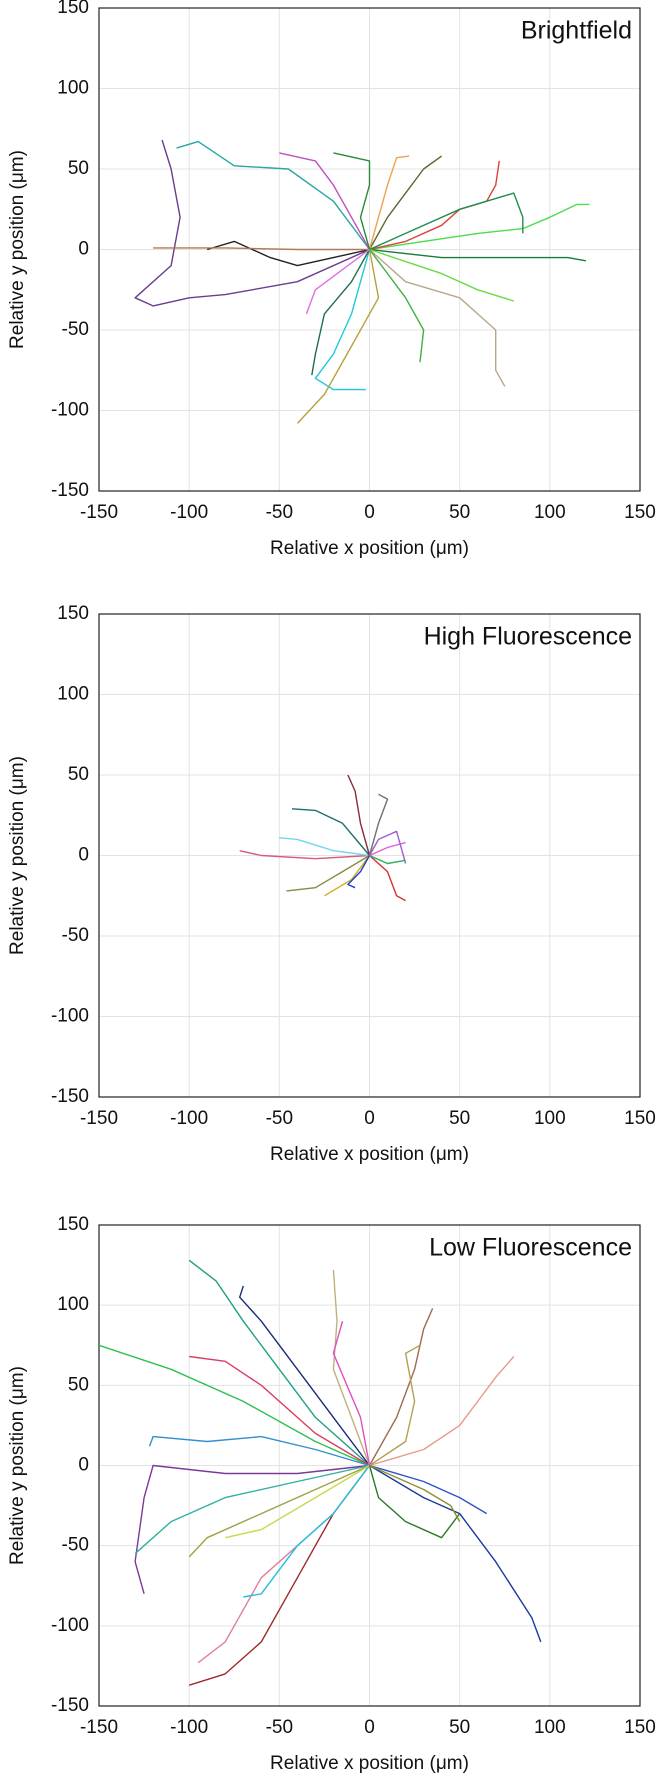 This screenshot has width=659, height=1783. What do you see at coordinates (530, 1248) in the screenshot?
I see `panel-title: Low Fluorescence` at bounding box center [530, 1248].